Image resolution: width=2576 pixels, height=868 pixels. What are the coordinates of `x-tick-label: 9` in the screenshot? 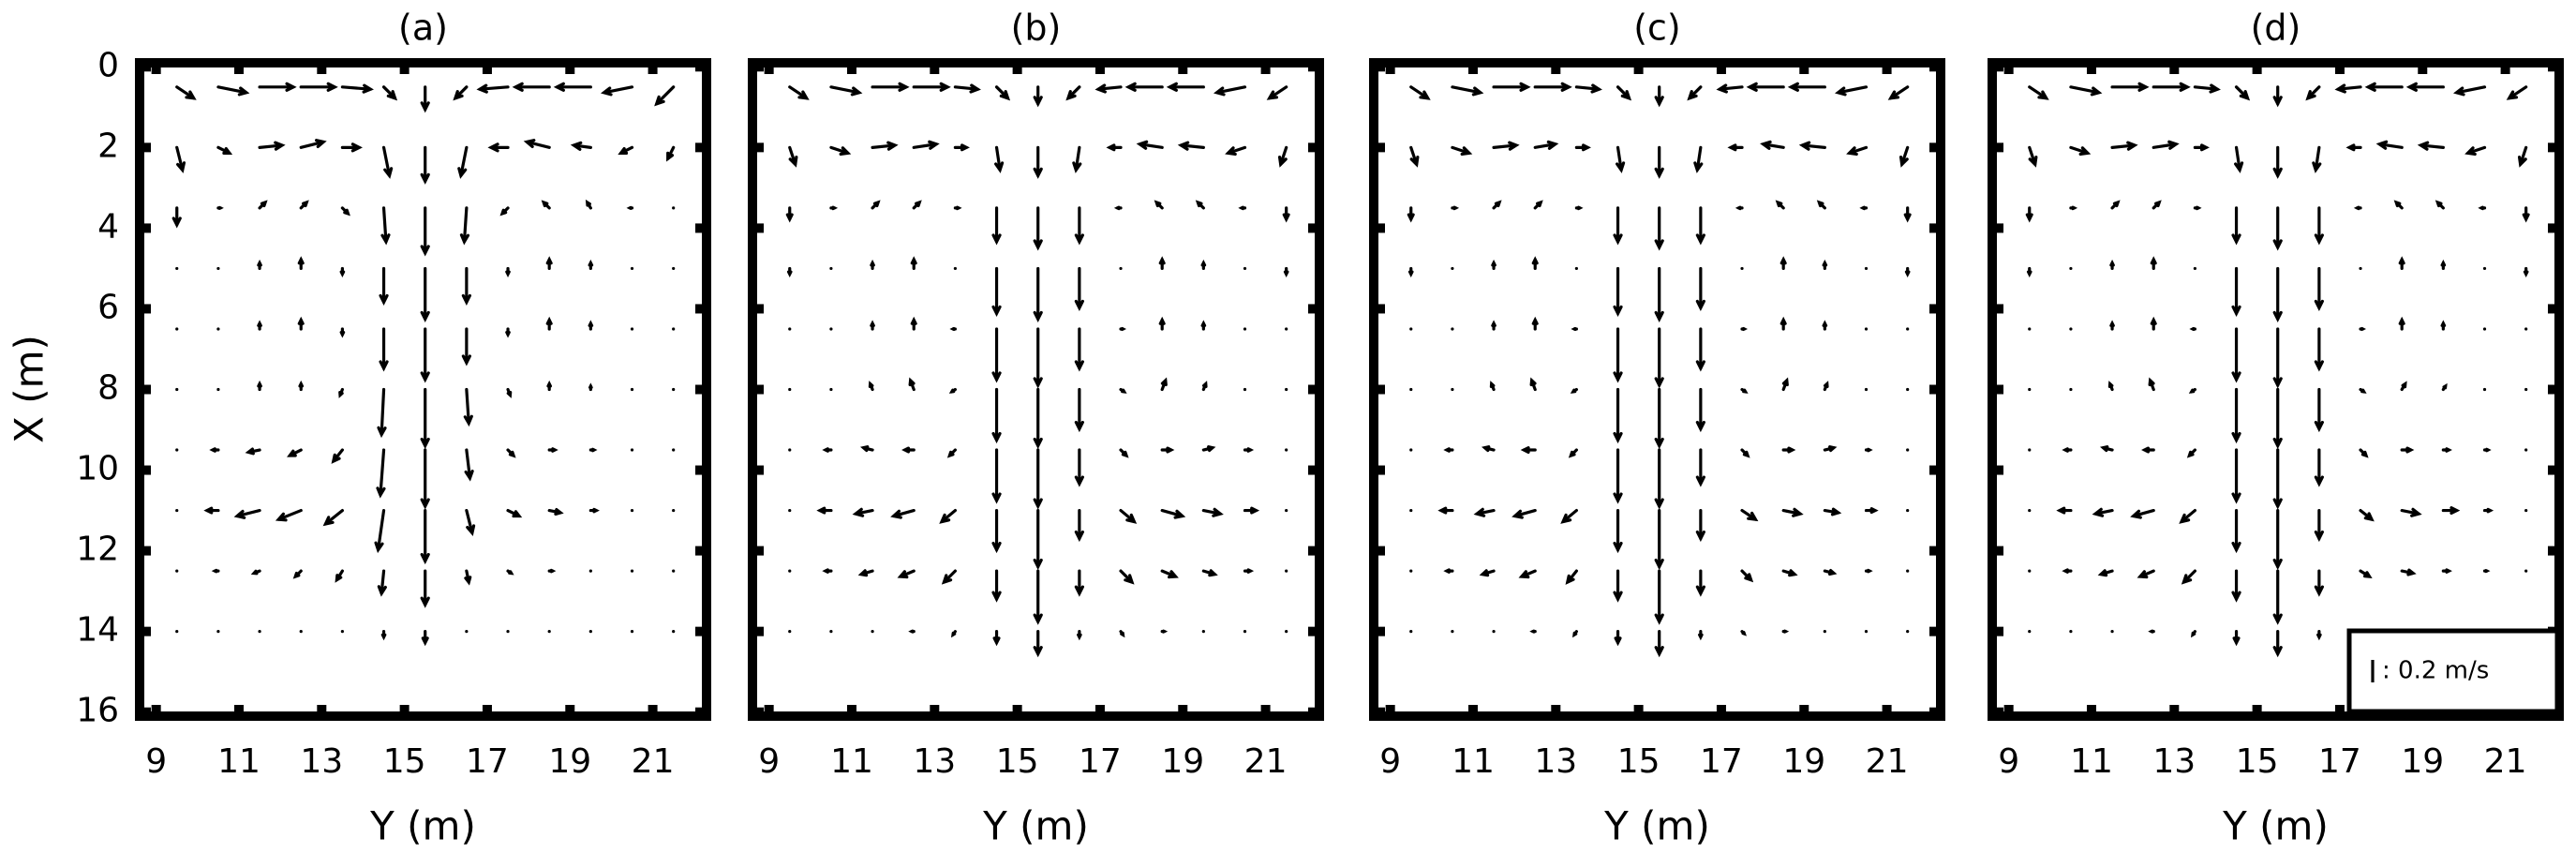 It's located at (769, 761).